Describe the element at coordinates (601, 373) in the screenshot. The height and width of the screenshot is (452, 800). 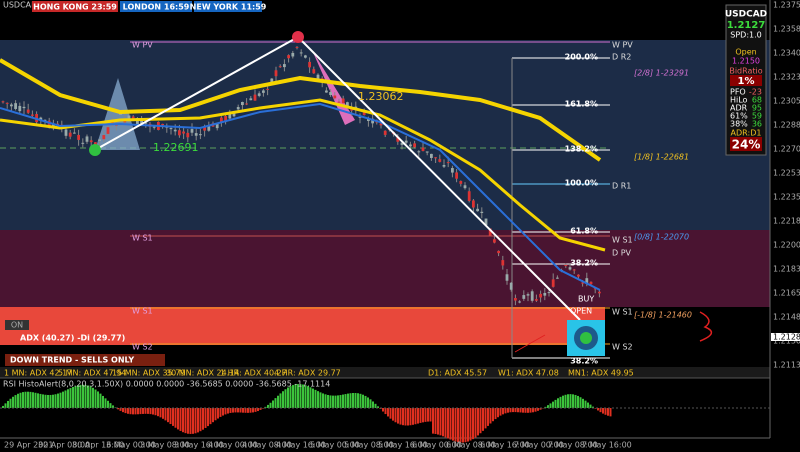
I see `adx-item: MN1: ADX 49.95` at that location.